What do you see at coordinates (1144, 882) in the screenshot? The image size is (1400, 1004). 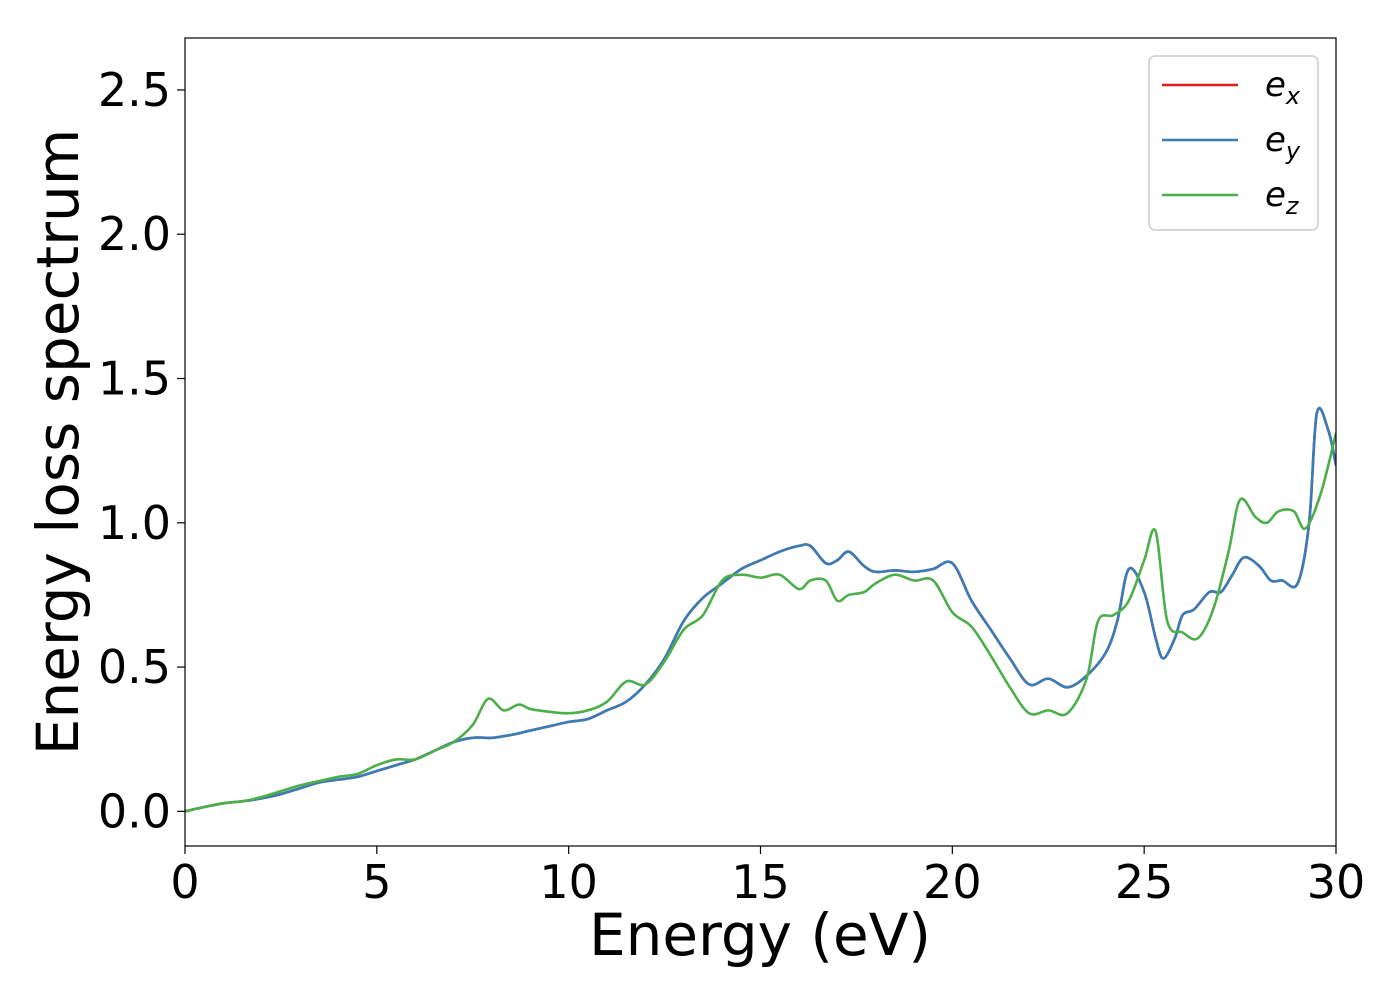 I see `x-tick-label: 25` at bounding box center [1144, 882].